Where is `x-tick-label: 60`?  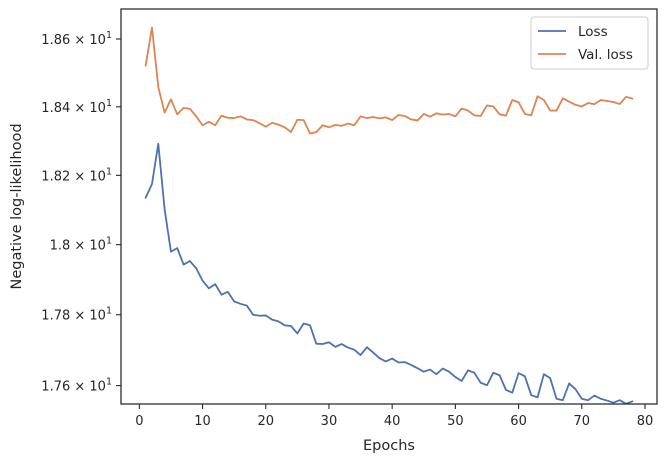
x-tick-label: 60 is located at coordinates (518, 421).